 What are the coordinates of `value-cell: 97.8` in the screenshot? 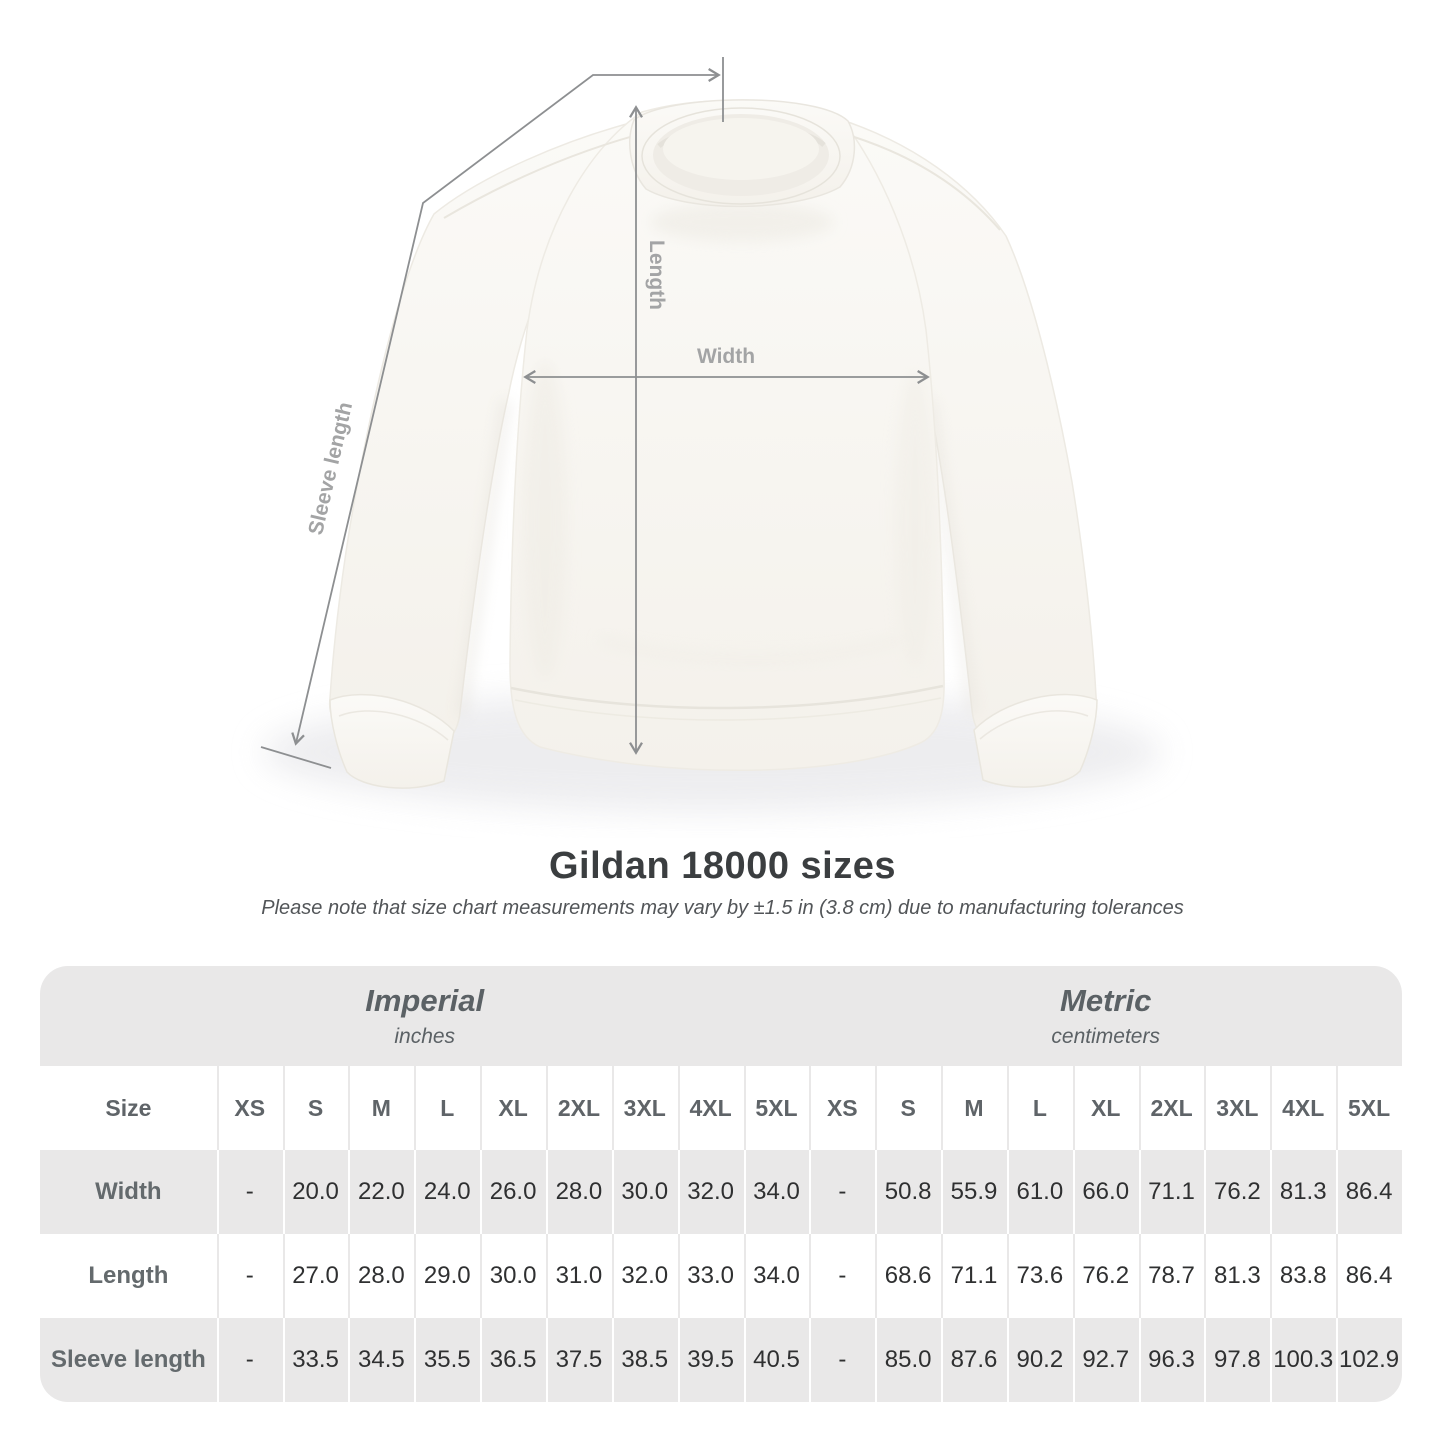 It's located at (1237, 1360).